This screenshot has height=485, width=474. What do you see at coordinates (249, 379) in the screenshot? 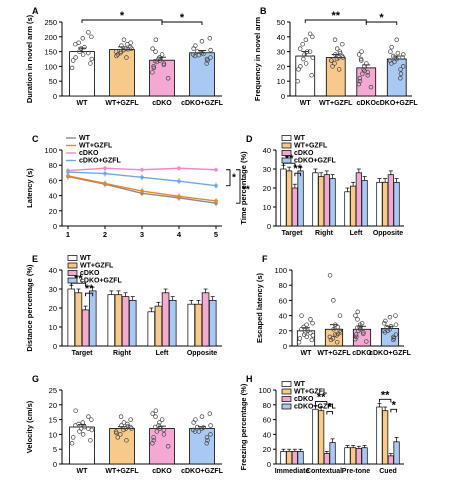
I see `panel-label: H` at bounding box center [249, 379].